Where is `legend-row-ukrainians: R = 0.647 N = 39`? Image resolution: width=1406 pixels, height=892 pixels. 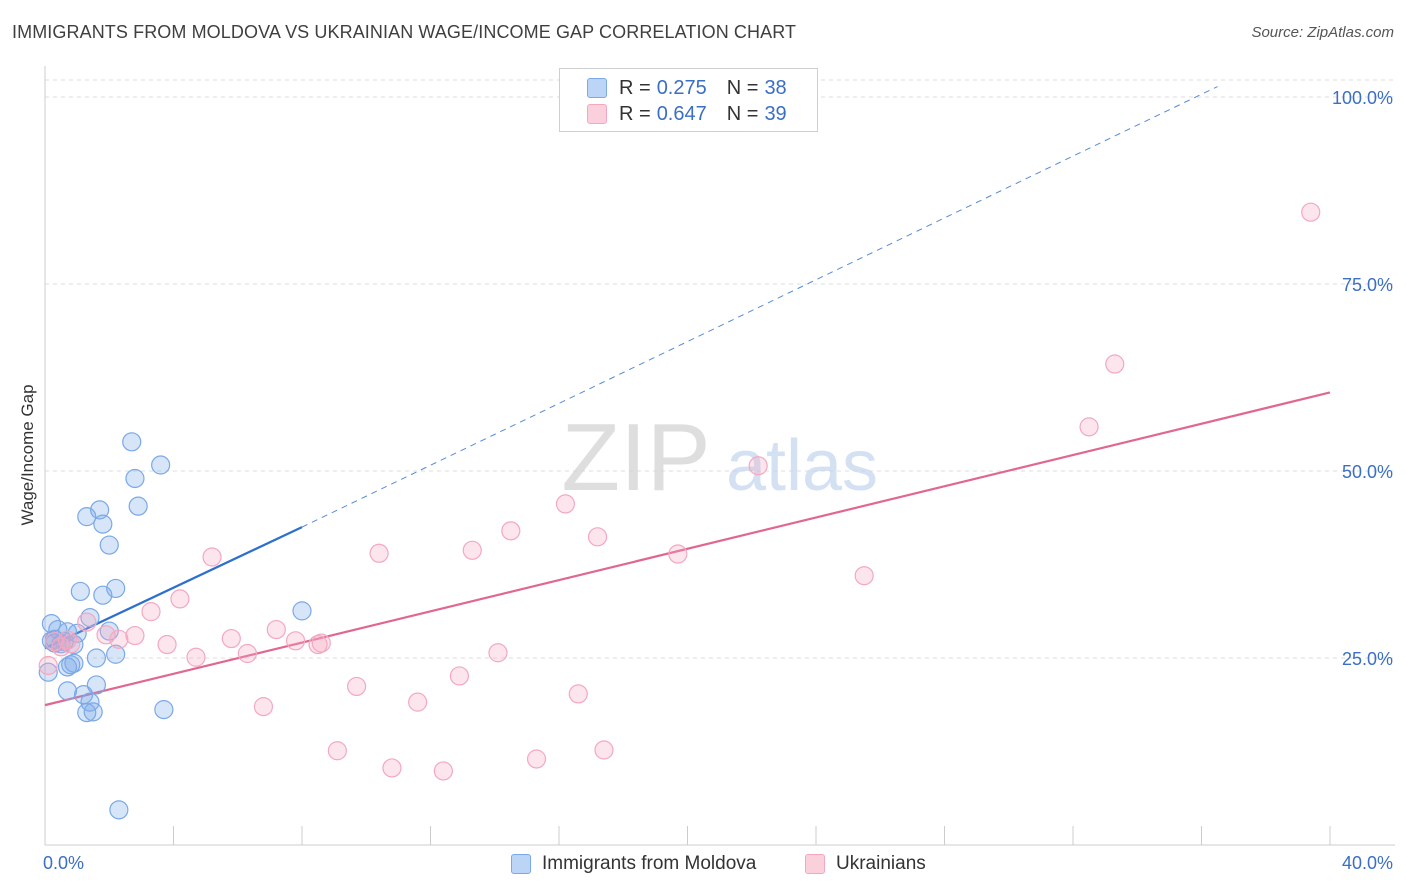
legend-row-ukrainians: R = 0.647 N = 39 is located at coordinates (687, 114).